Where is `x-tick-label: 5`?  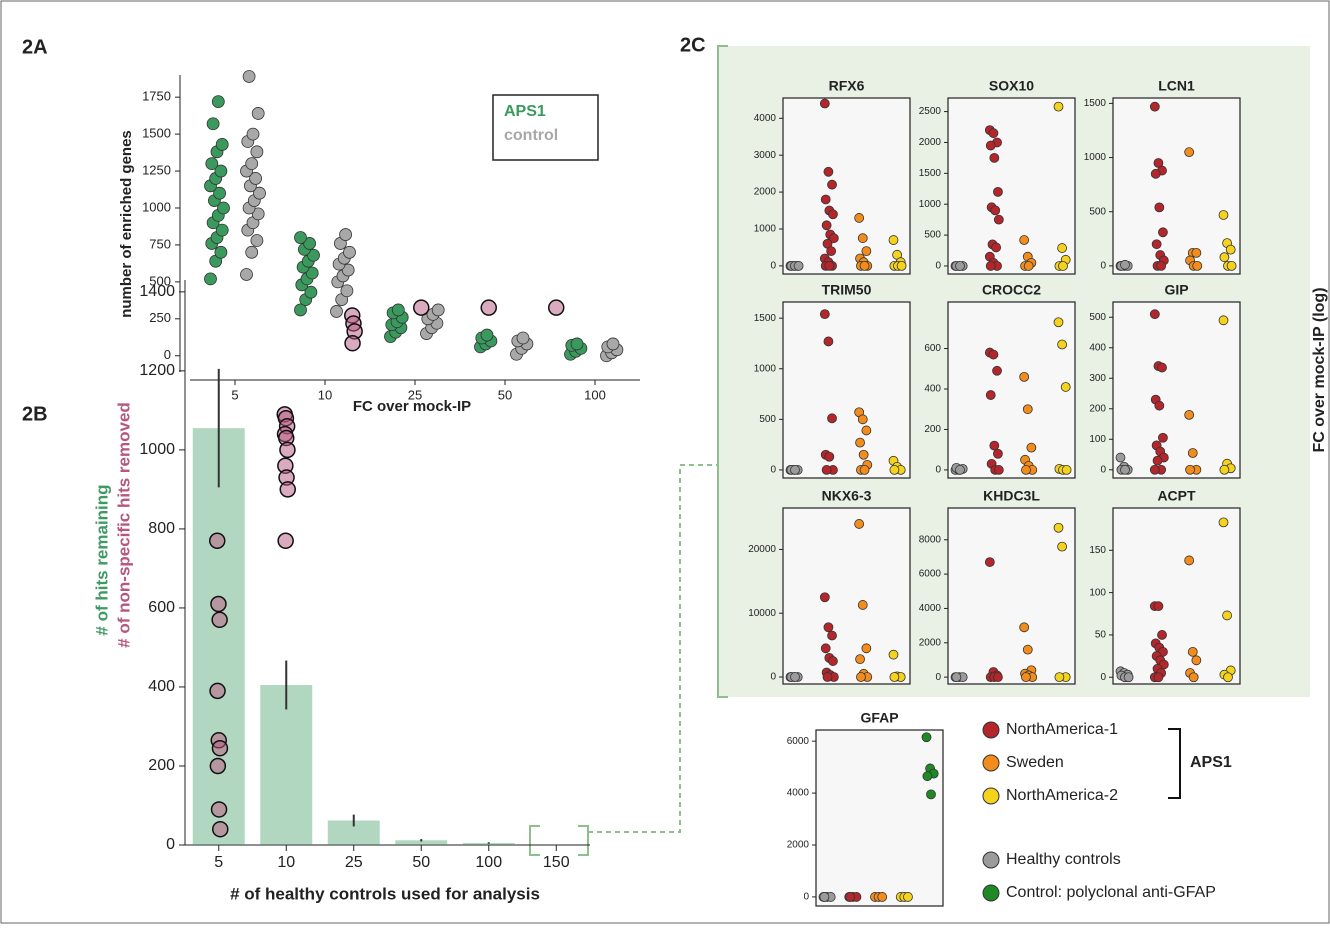
x-tick-label: 5 is located at coordinates (234, 394).